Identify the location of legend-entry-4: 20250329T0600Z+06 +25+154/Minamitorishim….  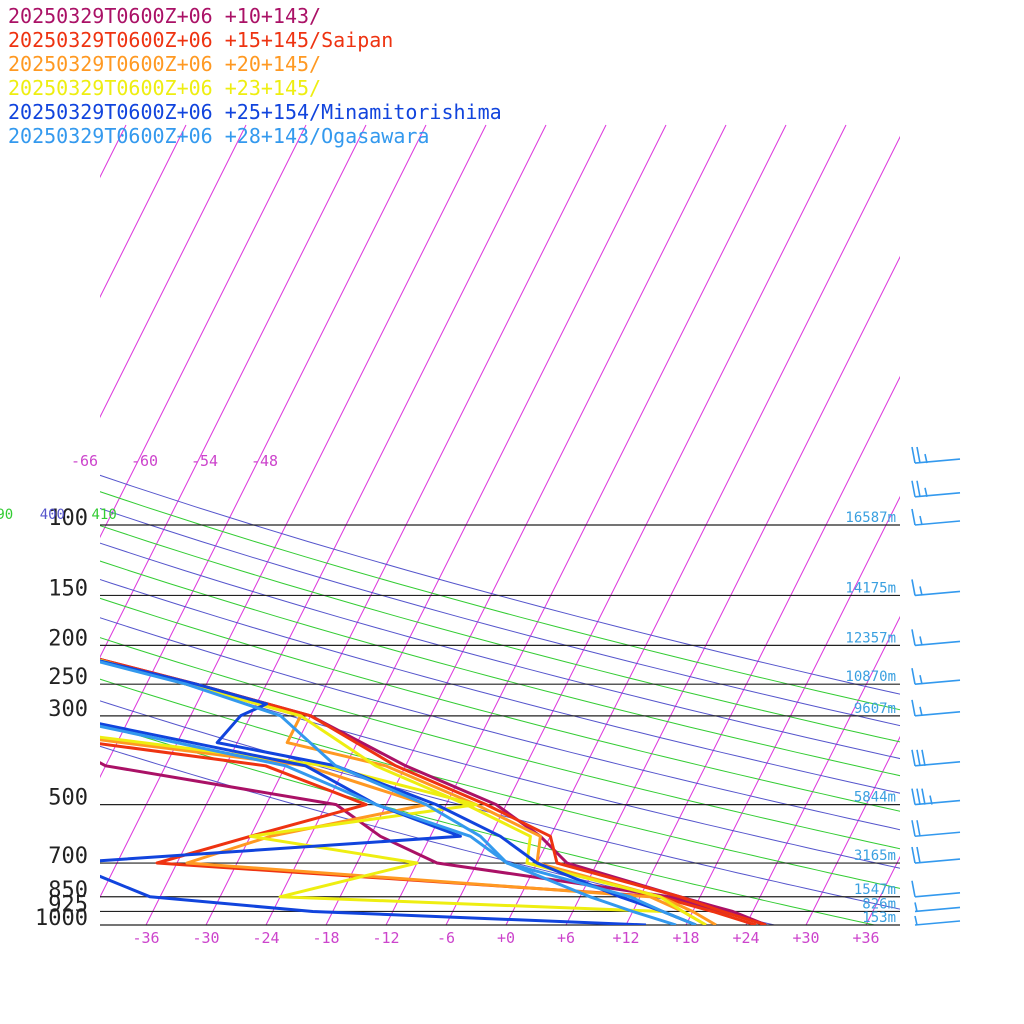
(255, 112).